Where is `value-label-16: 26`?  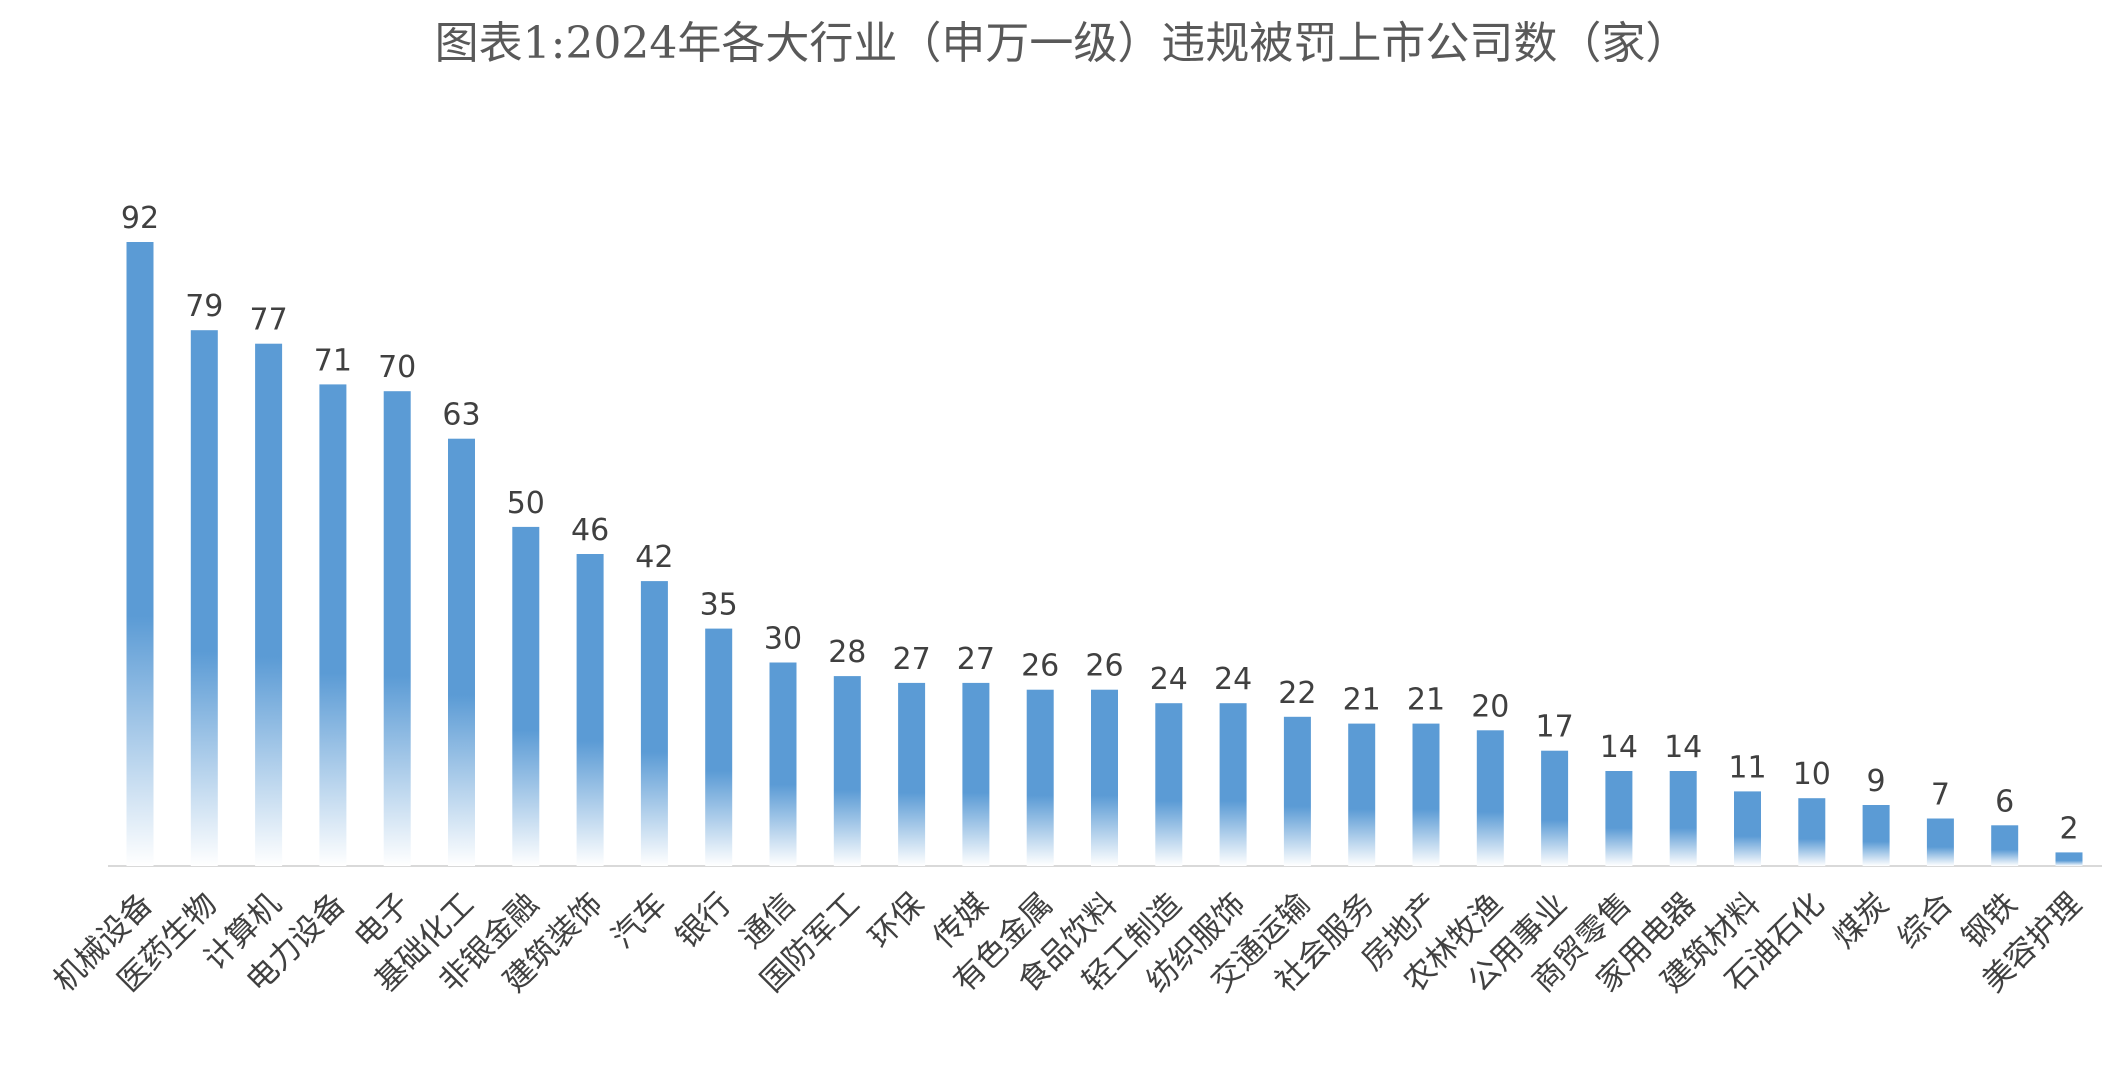
value-label-16: 26 is located at coordinates (1104, 666).